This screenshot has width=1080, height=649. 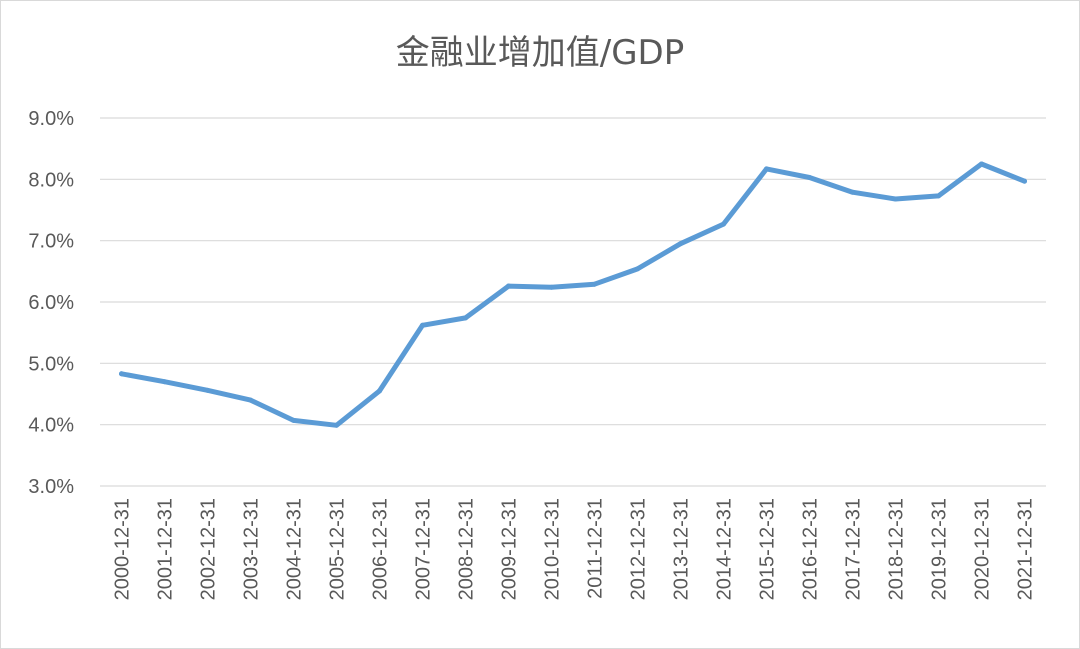 What do you see at coordinates (725, 549) in the screenshot?
I see `x-tick-label: 2014-12-31` at bounding box center [725, 549].